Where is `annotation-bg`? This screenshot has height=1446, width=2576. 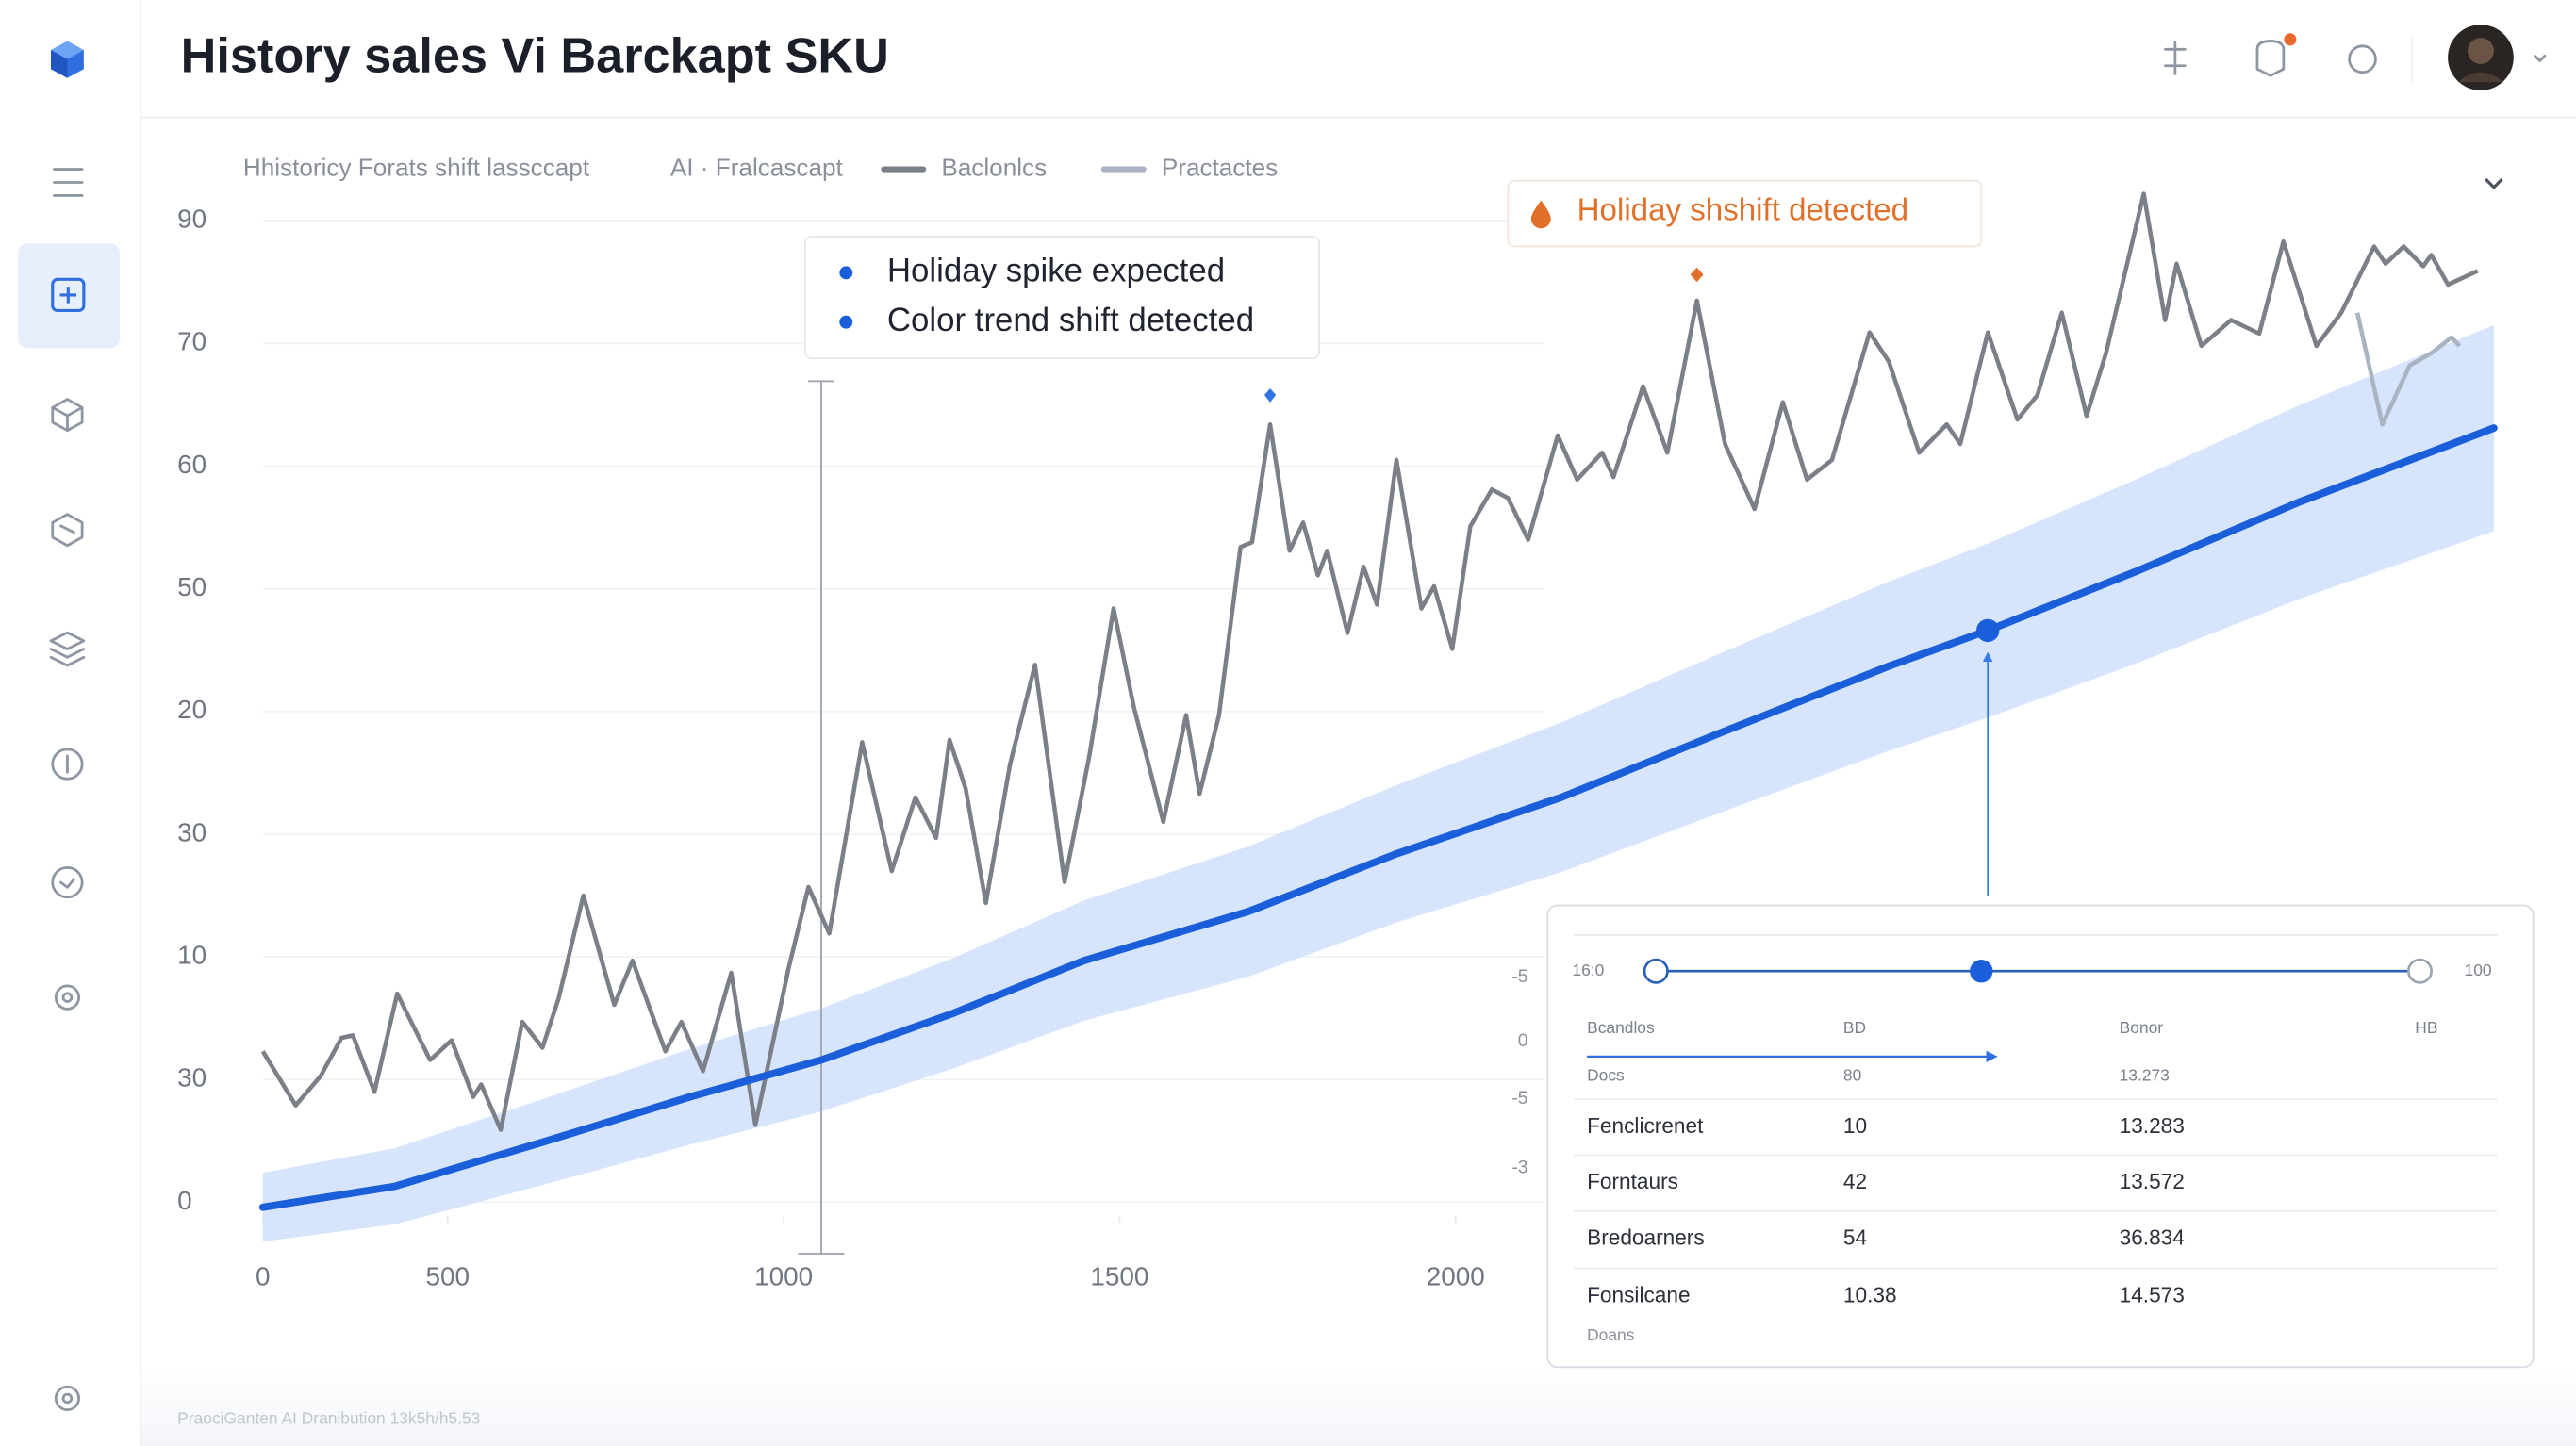 annotation-bg is located at coordinates (1061, 297).